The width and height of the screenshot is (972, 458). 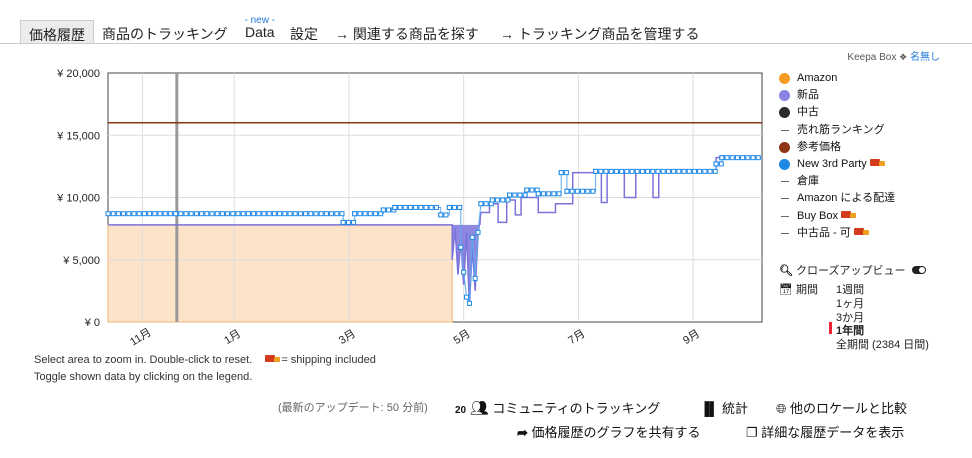 I want to click on closeup-label: クローズアップビュー, so click(x=851, y=271).